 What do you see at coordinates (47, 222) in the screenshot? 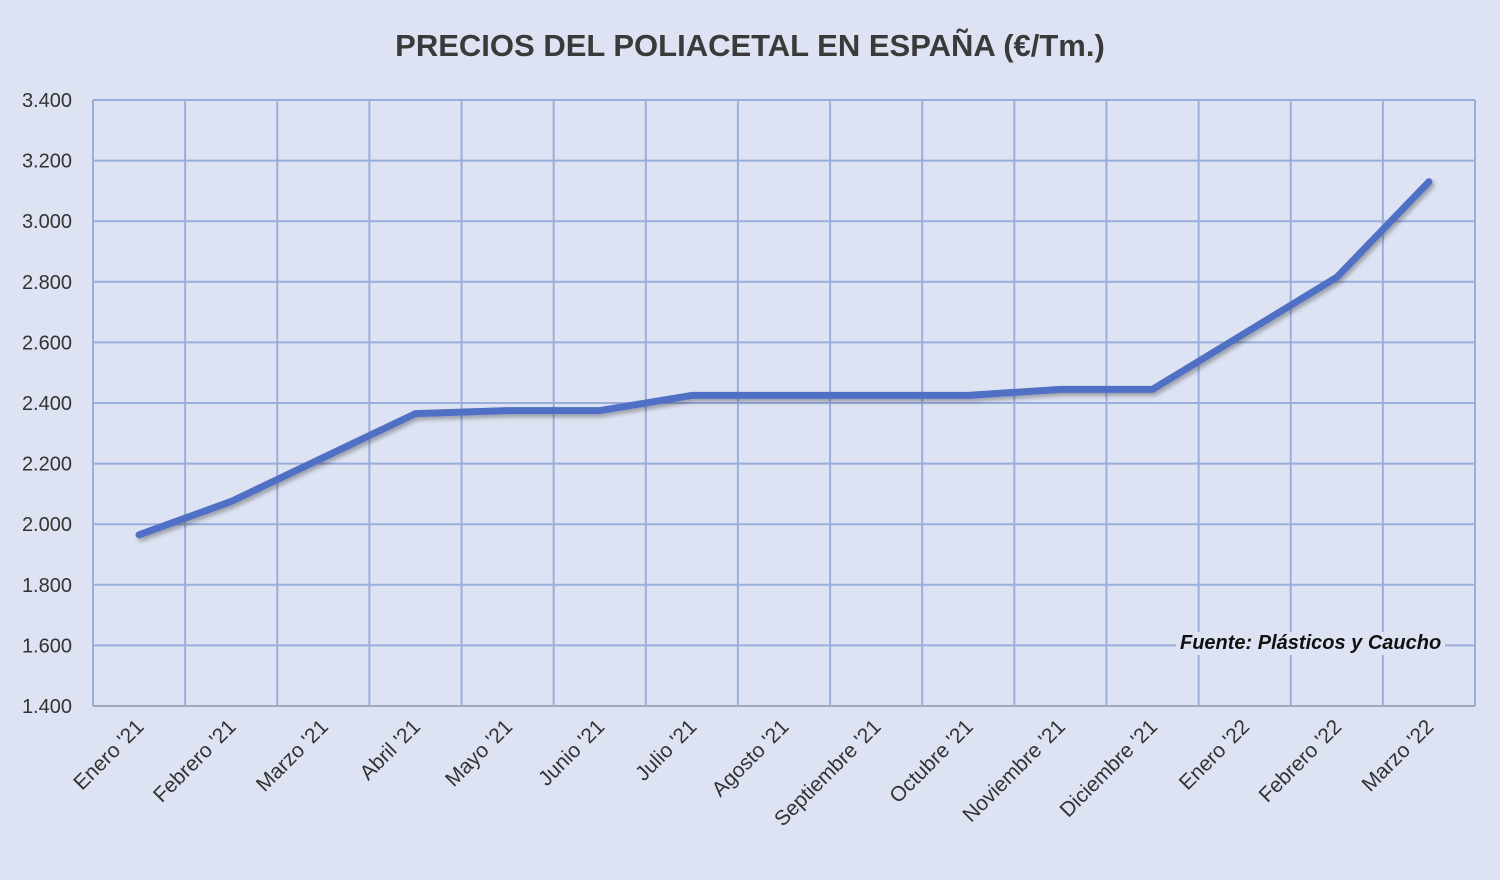
I see `y-tick-label: 3.000` at bounding box center [47, 222].